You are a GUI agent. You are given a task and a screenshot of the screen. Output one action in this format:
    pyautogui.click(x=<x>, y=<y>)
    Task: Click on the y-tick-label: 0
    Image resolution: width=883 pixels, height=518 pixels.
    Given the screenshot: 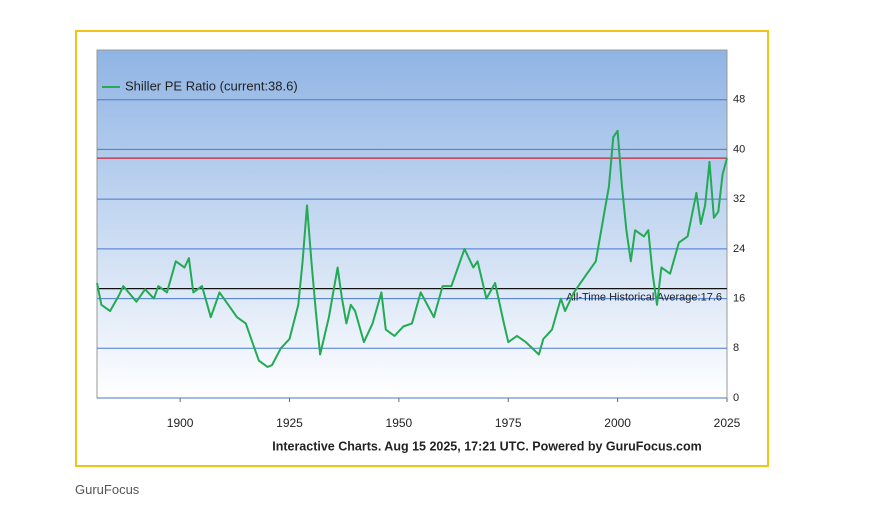 What is the action you would take?
    pyautogui.click(x=736, y=398)
    